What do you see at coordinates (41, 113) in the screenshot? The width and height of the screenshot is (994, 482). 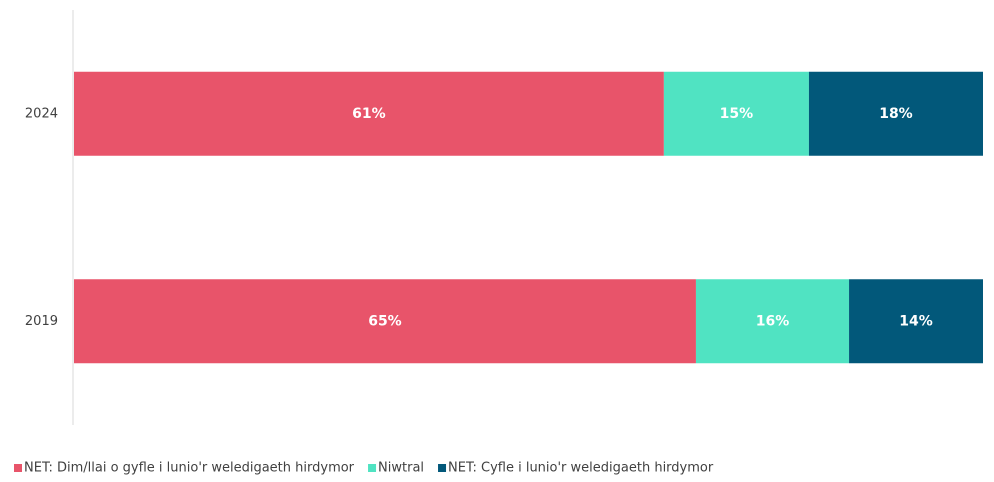 I see `y-tick-label: 2024` at bounding box center [41, 113].